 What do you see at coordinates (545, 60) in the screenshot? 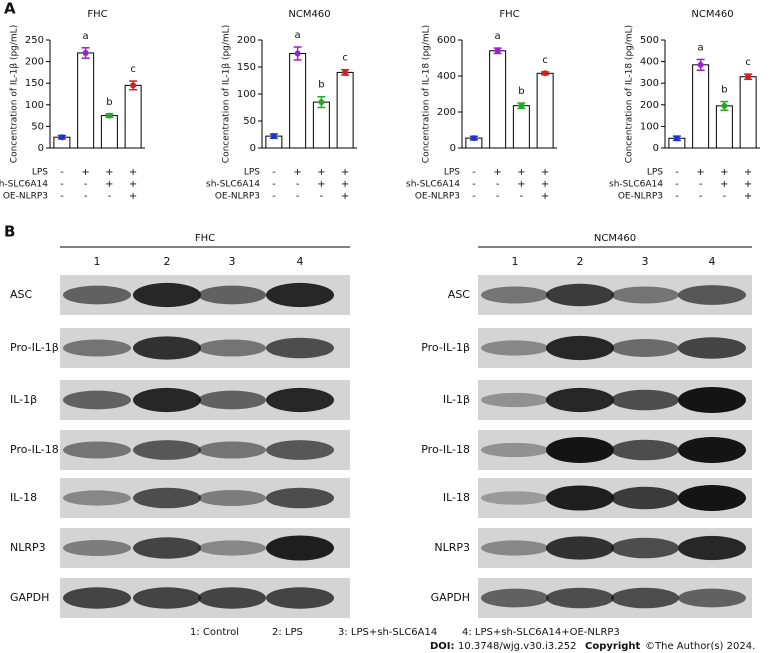
I see `significance-label: c` at bounding box center [545, 60].